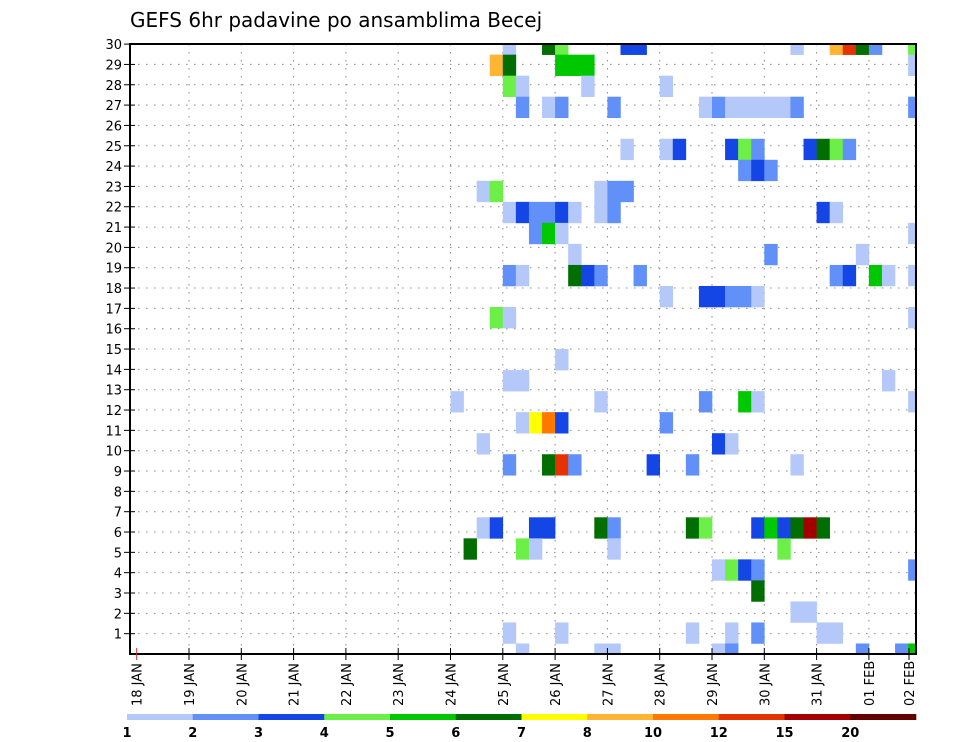 The width and height of the screenshot is (960, 742). Describe the element at coordinates (784, 733) in the screenshot. I see `colorbar-label: 15` at that location.